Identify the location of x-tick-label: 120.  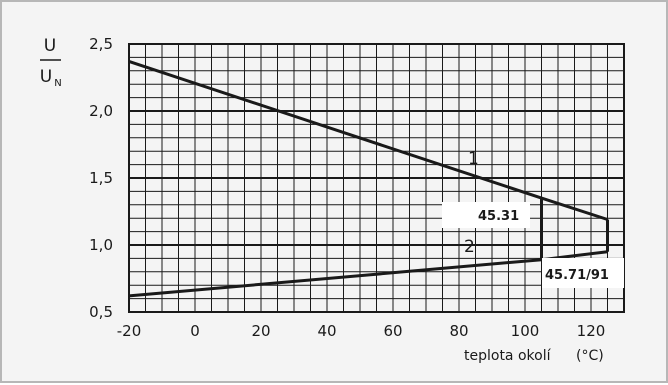
(591, 331).